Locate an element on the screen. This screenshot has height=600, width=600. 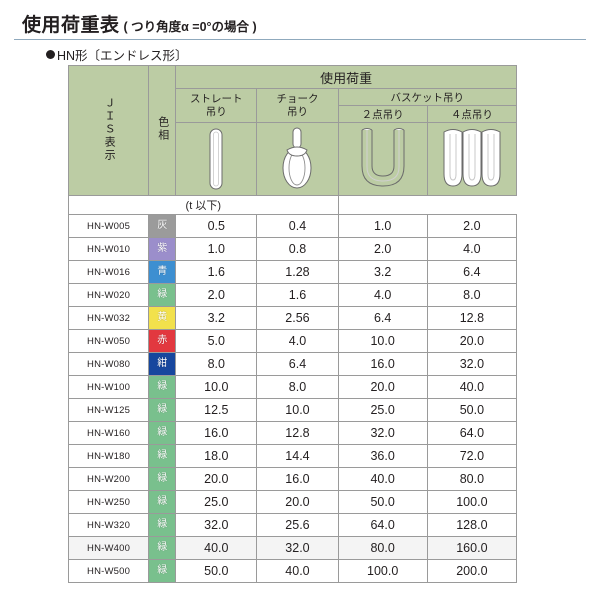
table-row: HN-W400 緑 40.0 32.0 80.0 160.0 is located at coordinates (292, 548).